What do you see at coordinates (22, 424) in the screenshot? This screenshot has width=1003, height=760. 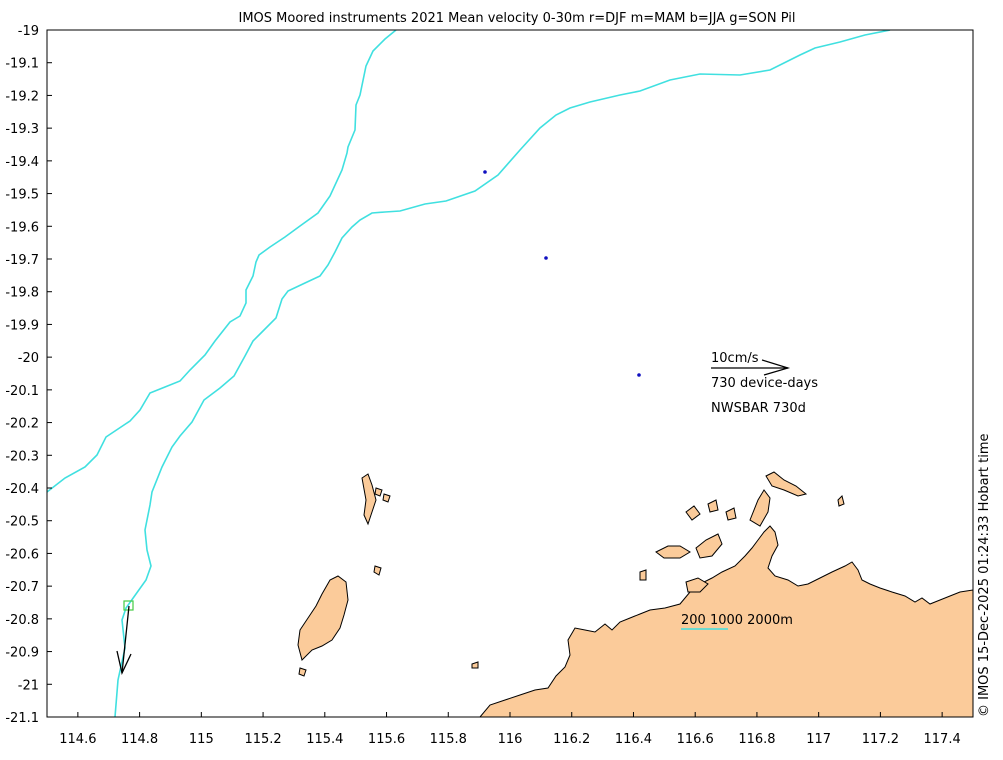 I see `y-tick-label: -20.2` at bounding box center [22, 424].